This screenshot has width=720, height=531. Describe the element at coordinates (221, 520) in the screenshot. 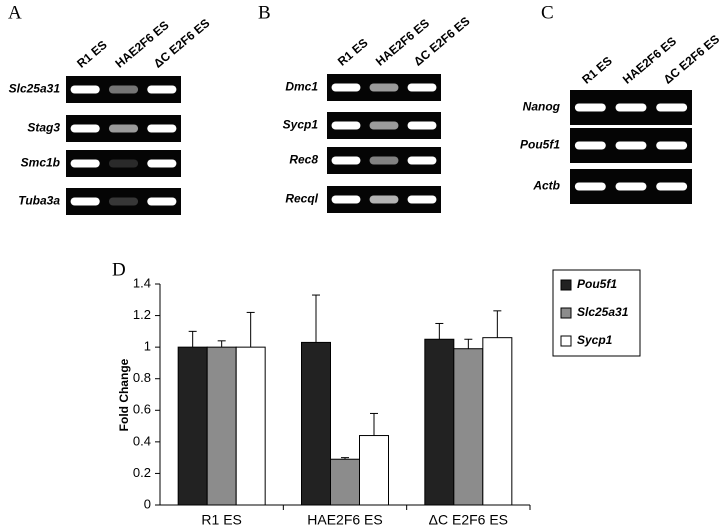

I see `x-tick-label: R1 ES` at that location.